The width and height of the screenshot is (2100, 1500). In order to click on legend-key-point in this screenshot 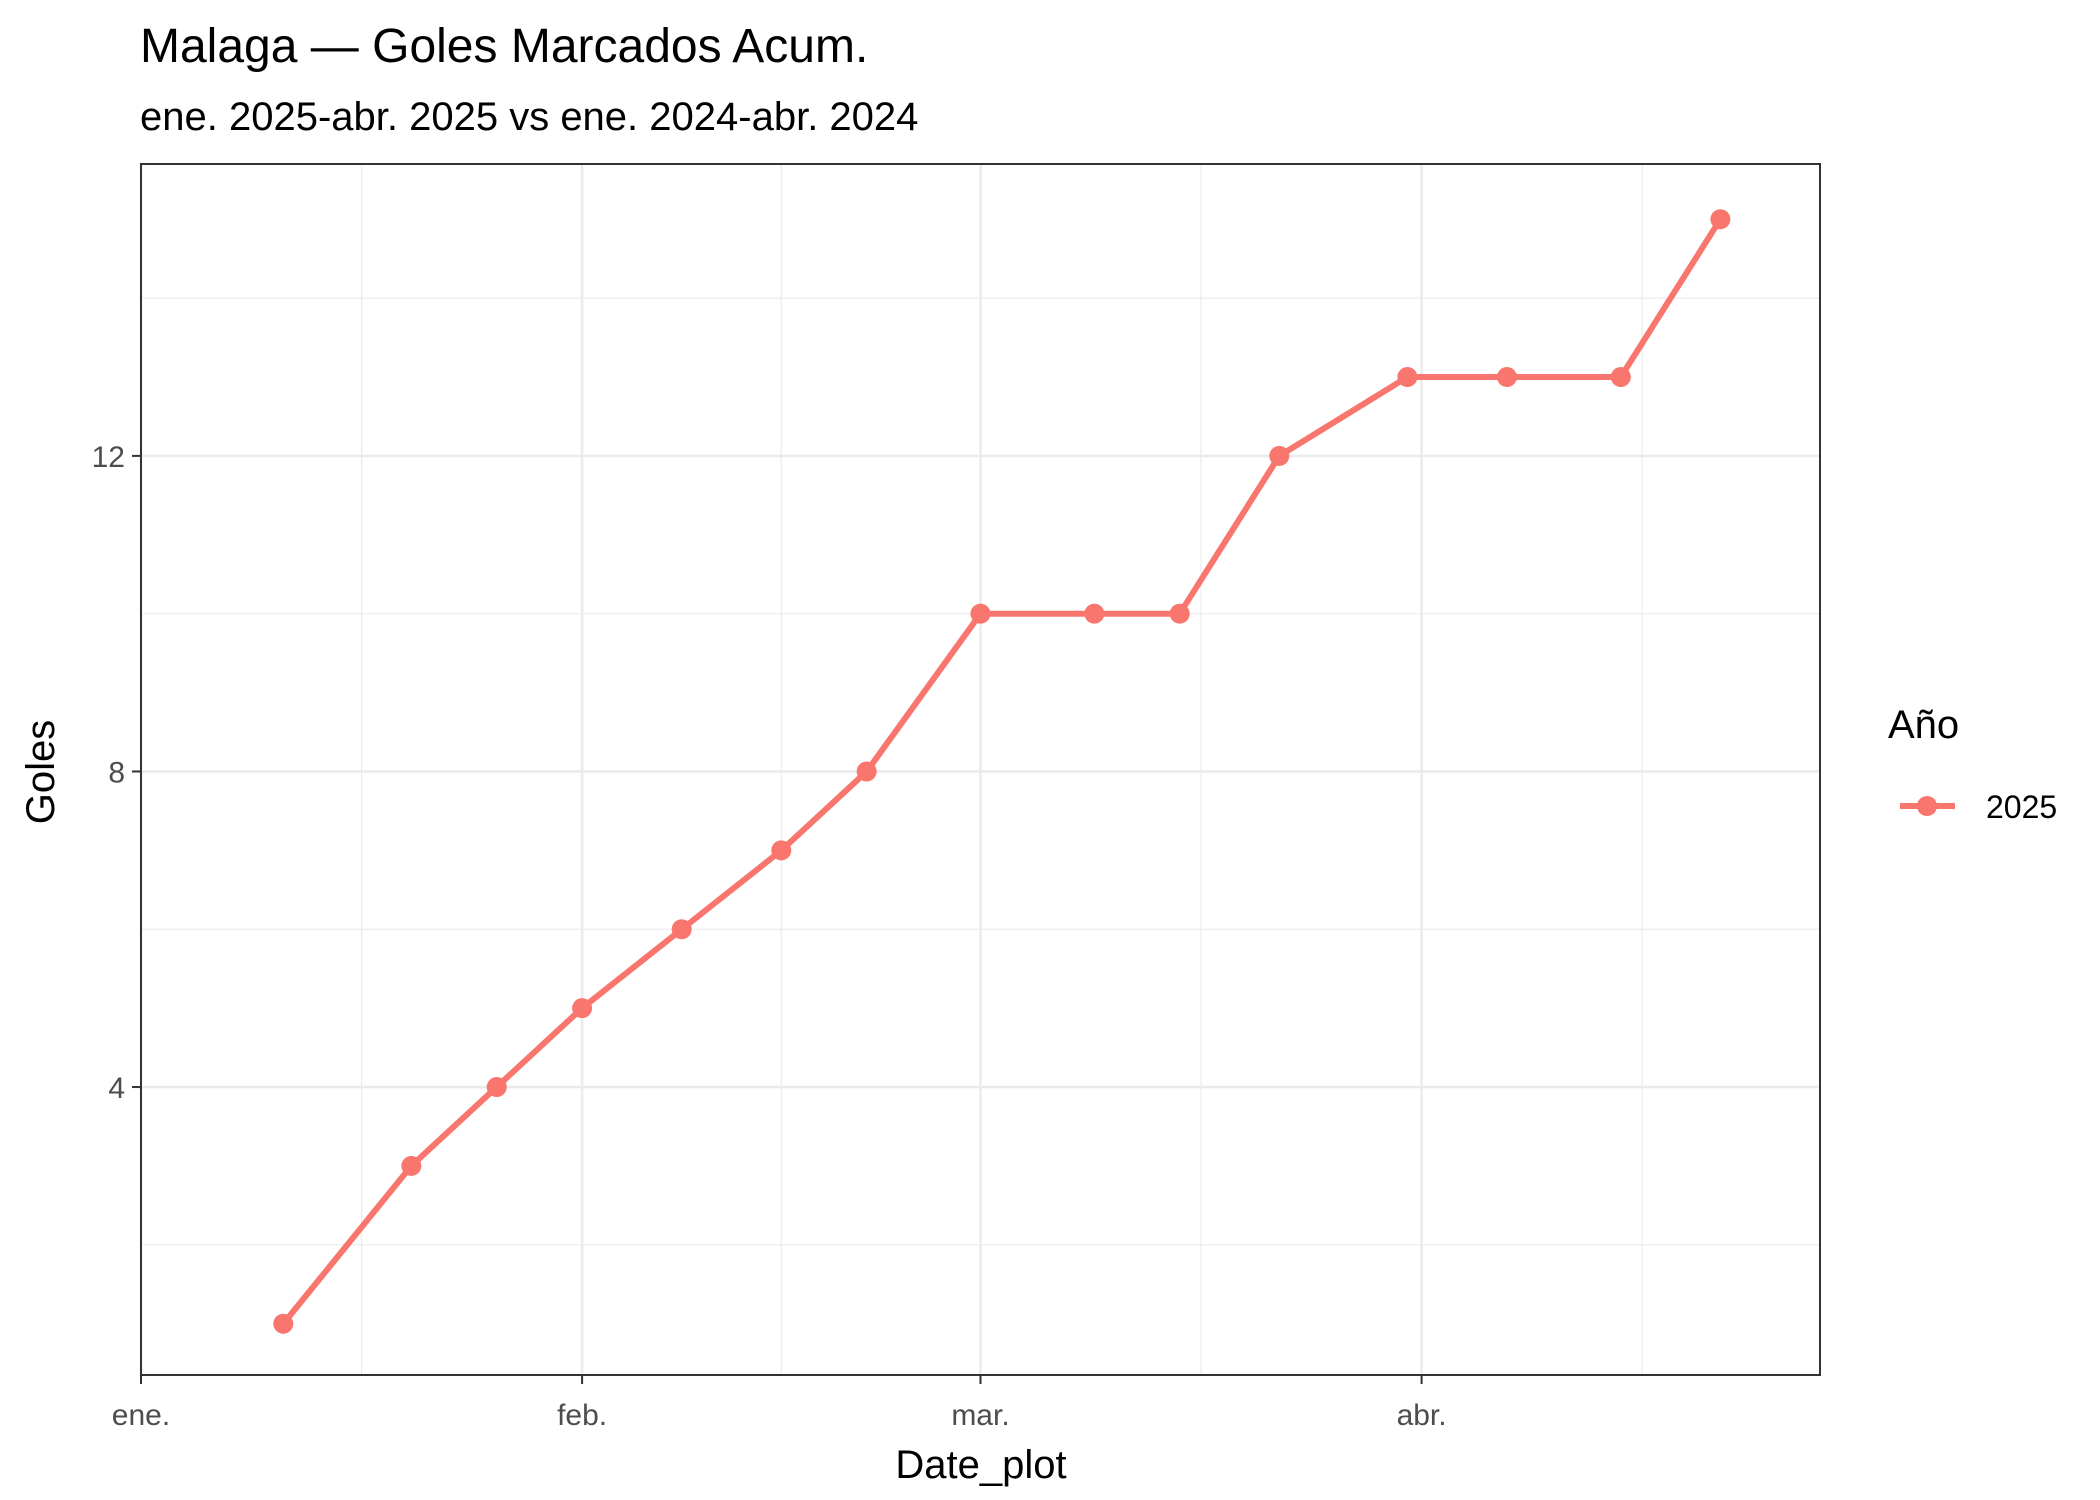, I will do `click(1927, 806)`.